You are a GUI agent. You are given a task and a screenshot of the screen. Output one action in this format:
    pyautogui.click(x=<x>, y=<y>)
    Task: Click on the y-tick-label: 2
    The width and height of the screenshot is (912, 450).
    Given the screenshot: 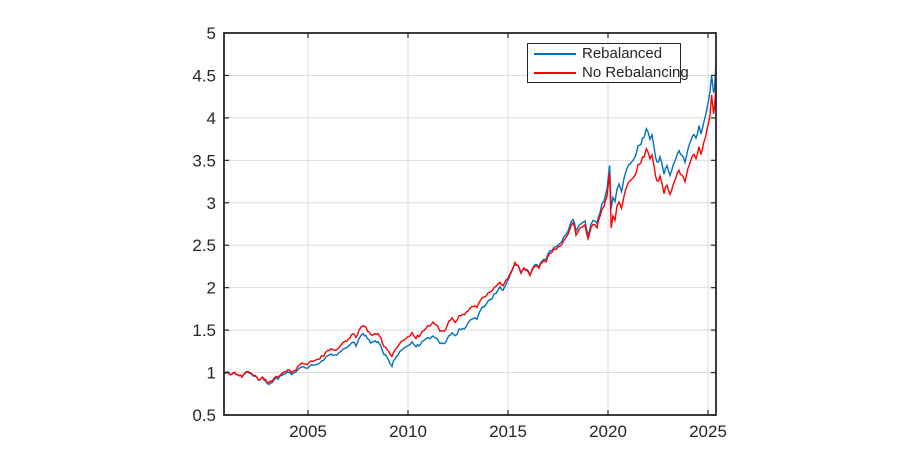 What is the action you would take?
    pyautogui.click(x=211, y=288)
    